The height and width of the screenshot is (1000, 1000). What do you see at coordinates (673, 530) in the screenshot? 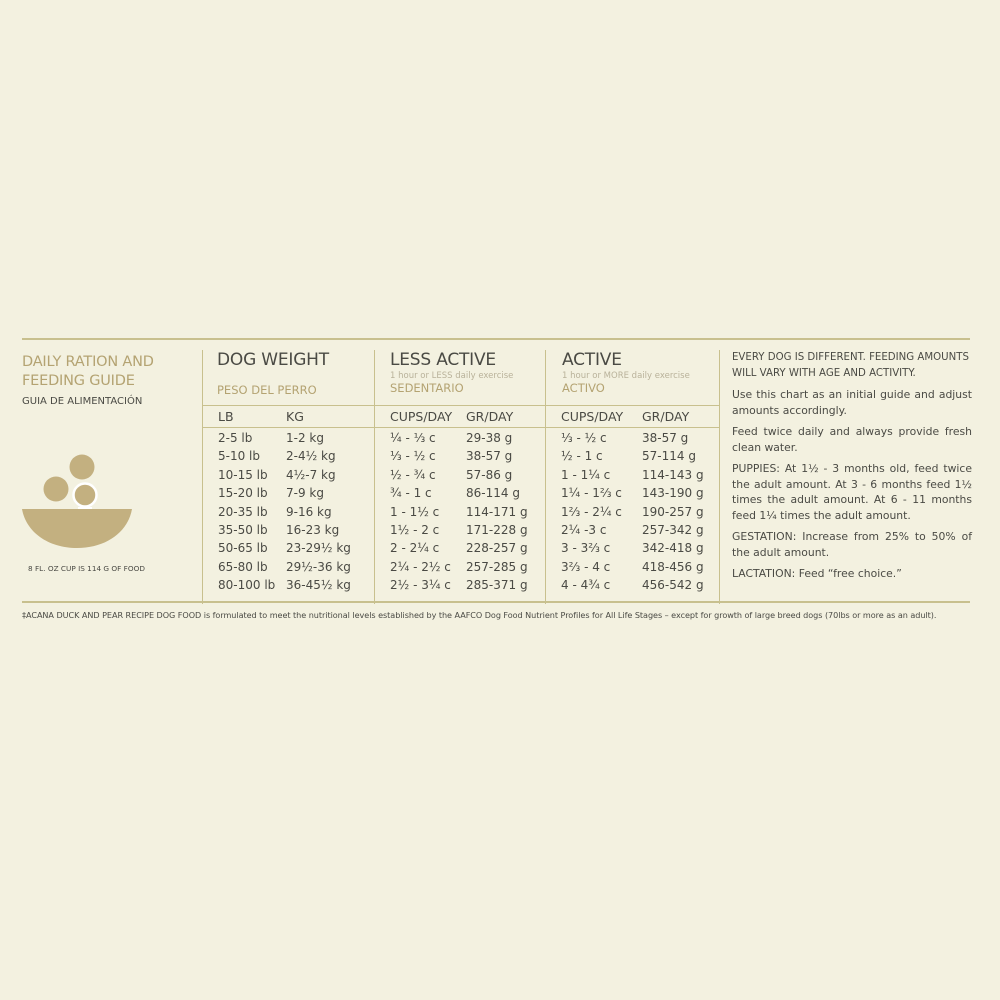
I see `cell-active-gr: 257-342 g` at bounding box center [673, 530].